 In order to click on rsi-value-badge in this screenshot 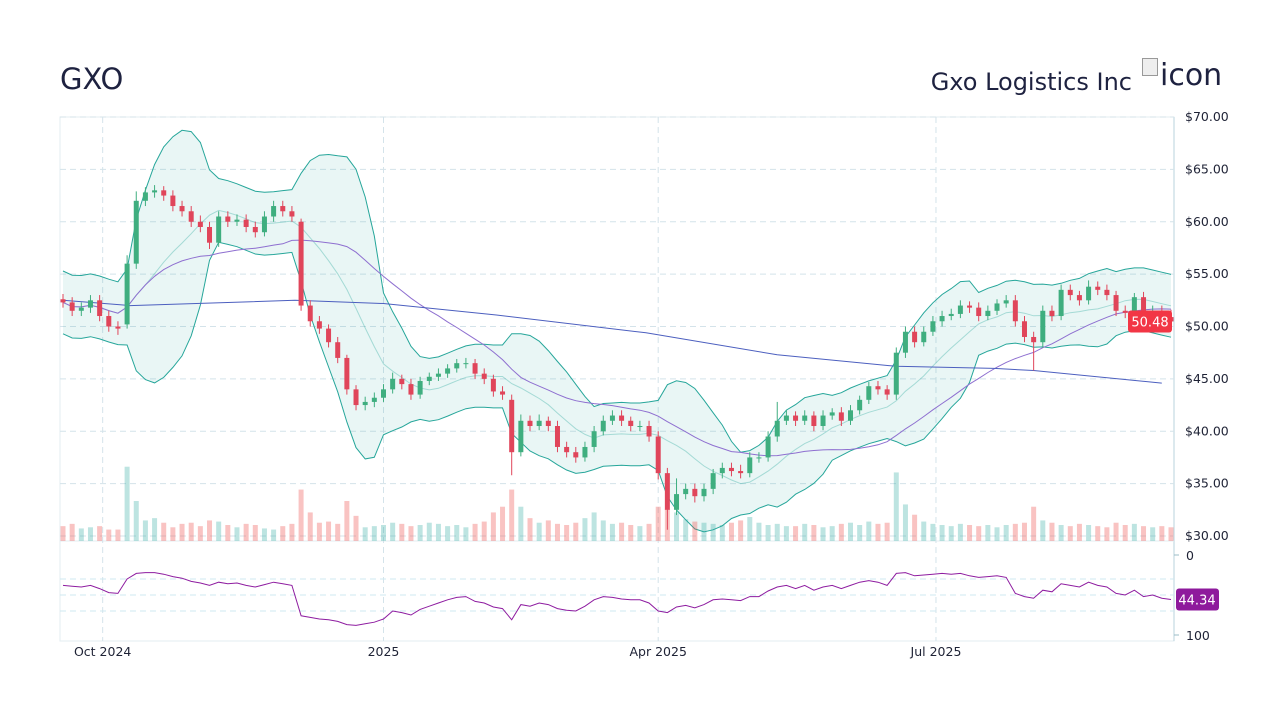, I will do `click(1197, 599)`.